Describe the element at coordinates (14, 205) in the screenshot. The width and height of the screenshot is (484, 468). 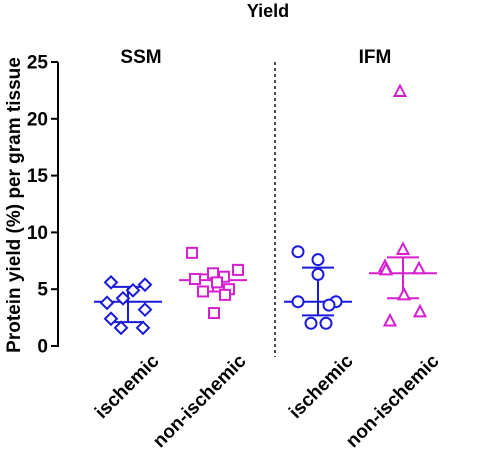
I see `y-axis-label: Protein yield (%) per gram tissue` at that location.